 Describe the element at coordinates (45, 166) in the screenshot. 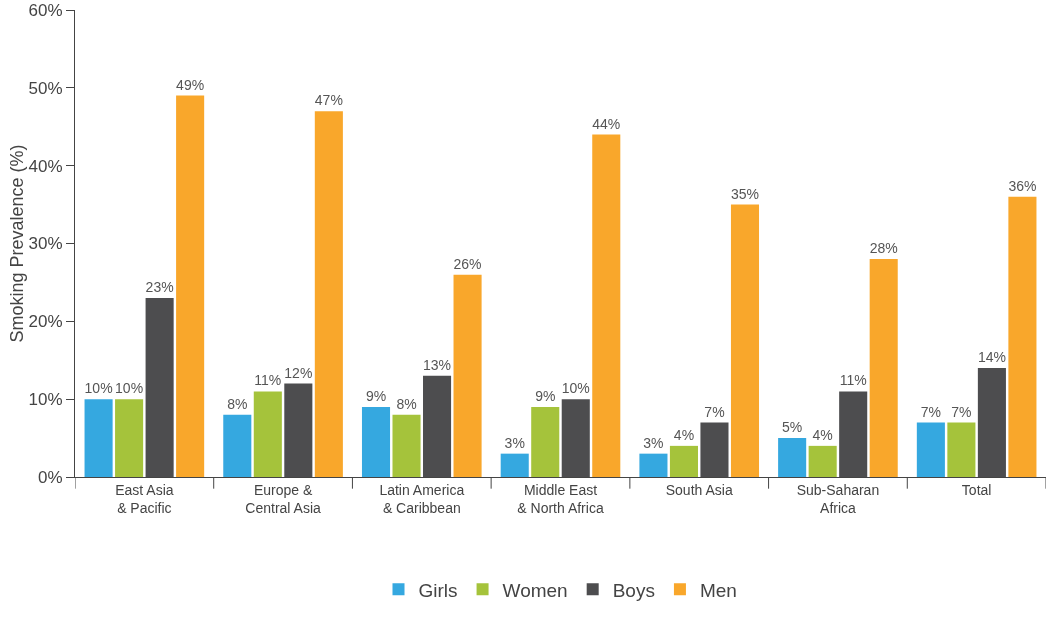

I see `y-tick-label: 40%` at that location.